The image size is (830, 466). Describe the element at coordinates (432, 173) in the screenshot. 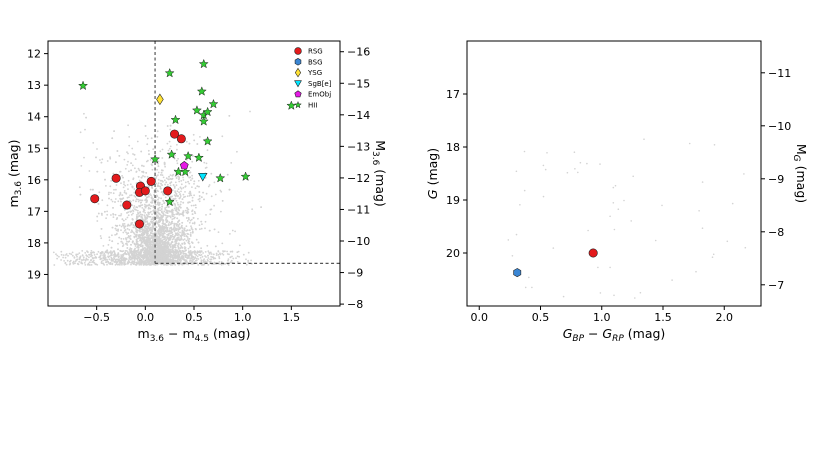

I see `y-axis-label: G (mag)` at that location.